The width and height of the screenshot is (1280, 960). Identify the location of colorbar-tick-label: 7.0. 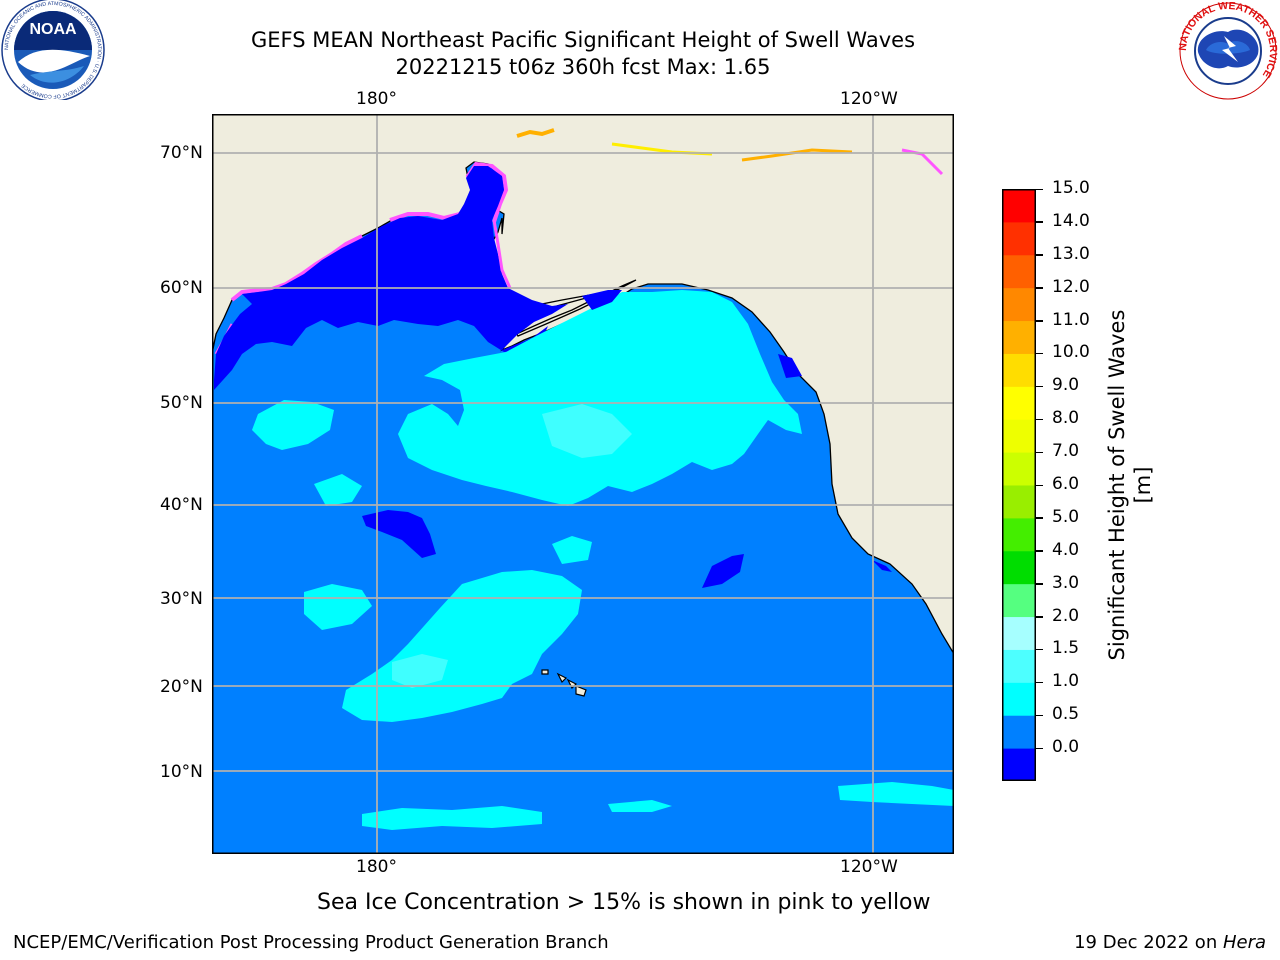
(1066, 451).